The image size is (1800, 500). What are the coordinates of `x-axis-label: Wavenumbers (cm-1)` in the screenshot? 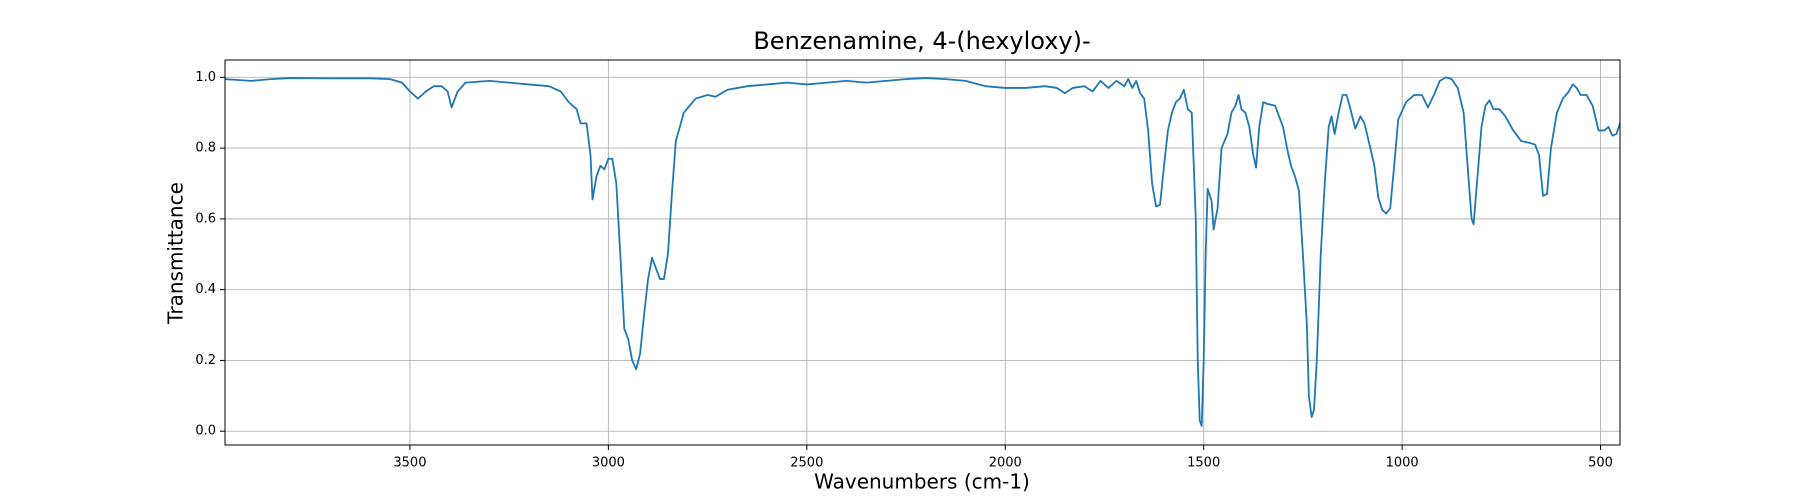 It's located at (922, 482).